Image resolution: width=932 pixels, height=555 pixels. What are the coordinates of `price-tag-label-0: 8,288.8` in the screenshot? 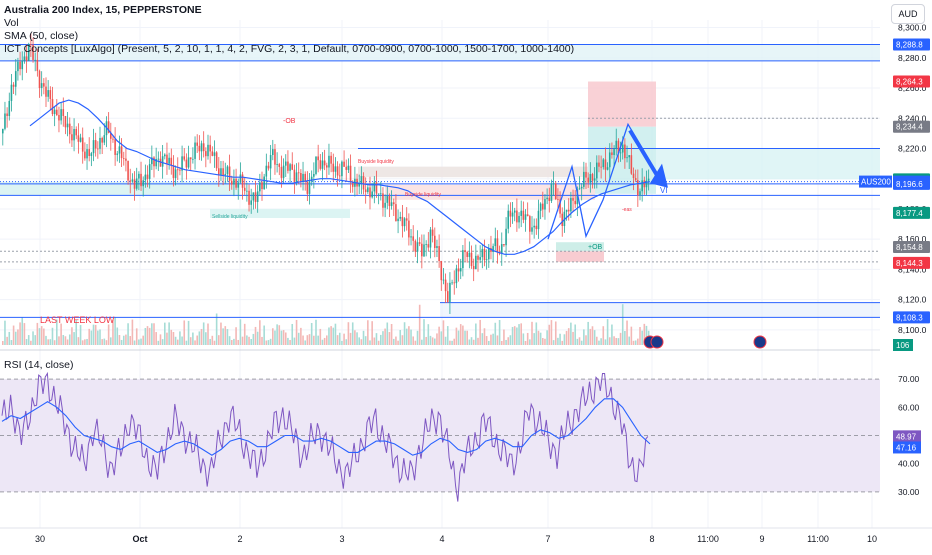 It's located at (909, 44).